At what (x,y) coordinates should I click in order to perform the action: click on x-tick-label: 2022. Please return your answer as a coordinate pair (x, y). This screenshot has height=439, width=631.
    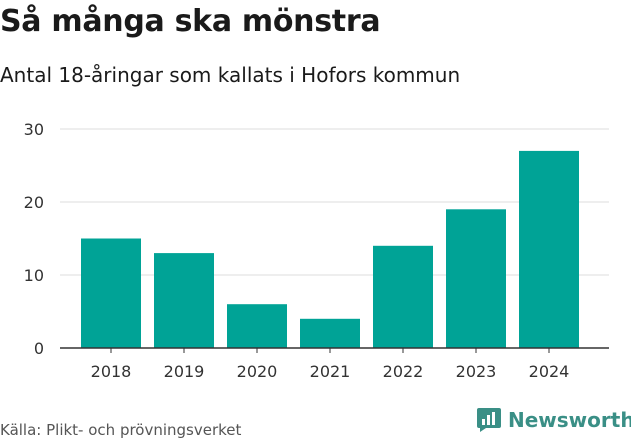
    Looking at the image, I should click on (403, 371).